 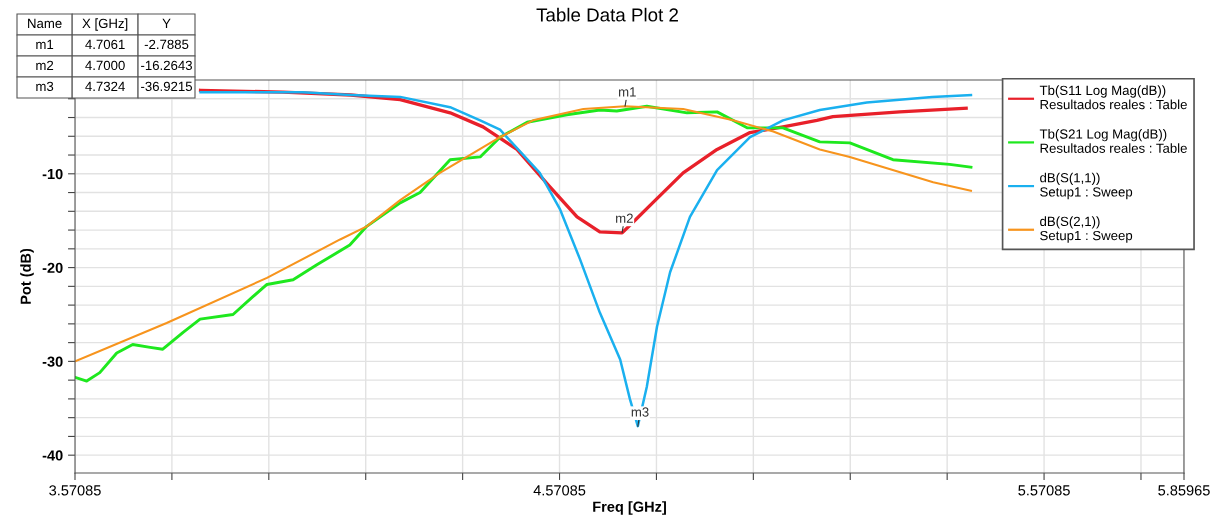 What do you see at coordinates (1086, 229) in the screenshot?
I see `legend-label: dB(S(2,1)) Setup1 : Sweep` at bounding box center [1086, 229].